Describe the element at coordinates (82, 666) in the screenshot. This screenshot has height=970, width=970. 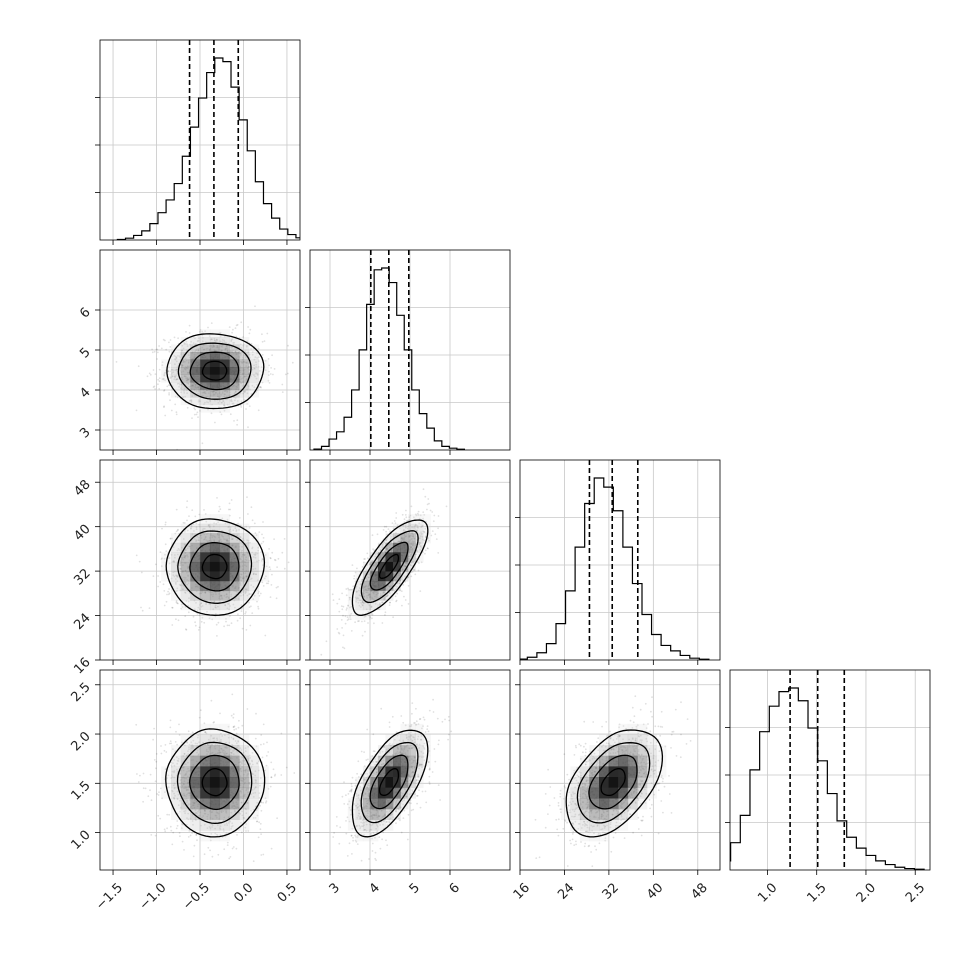
I see `y-tick-label-3-1: 16` at that location.